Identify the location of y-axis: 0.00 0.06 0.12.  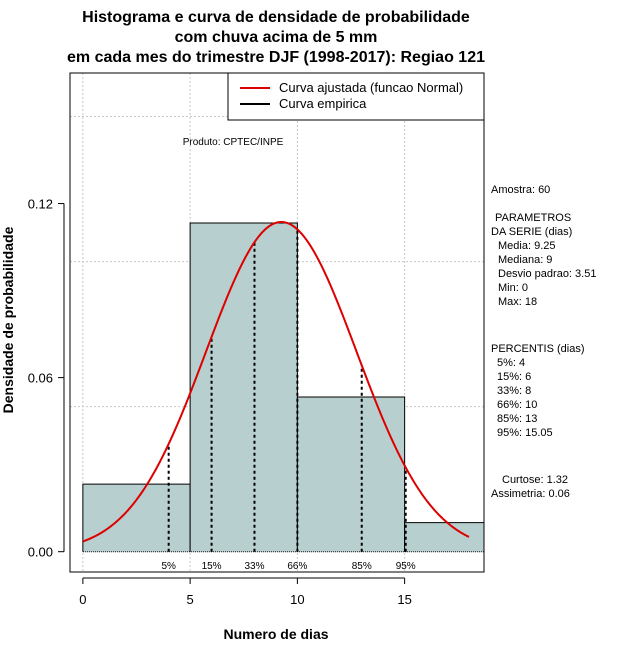
(46, 378).